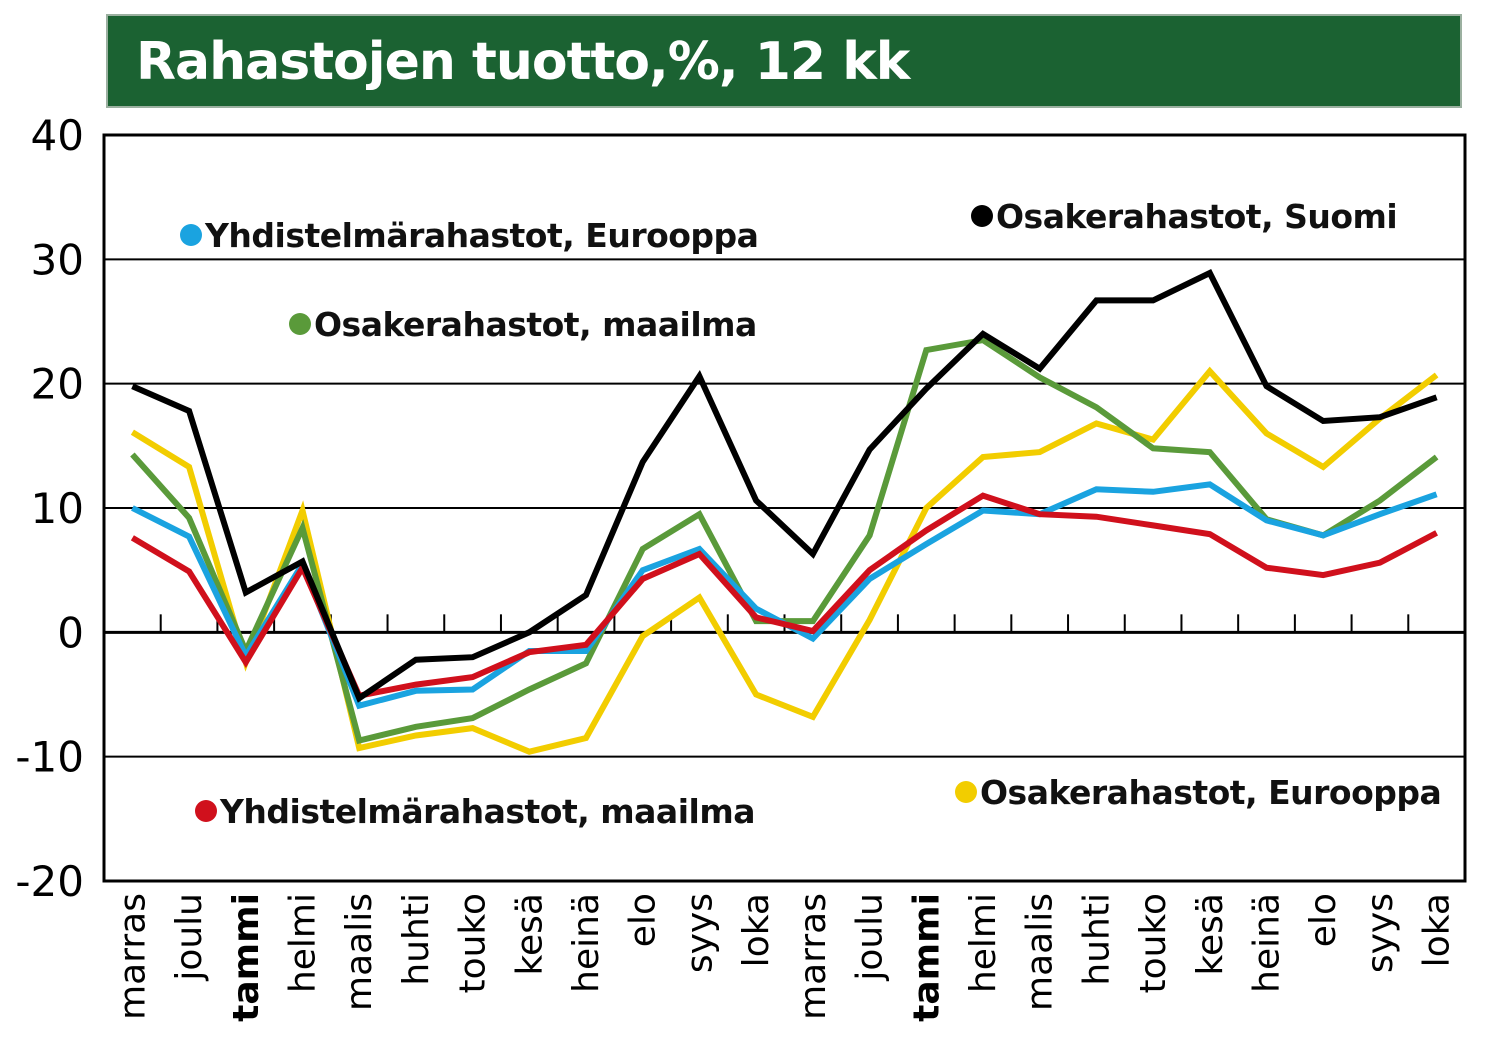  I want to click on y-tick-label: -10, so click(49, 757).